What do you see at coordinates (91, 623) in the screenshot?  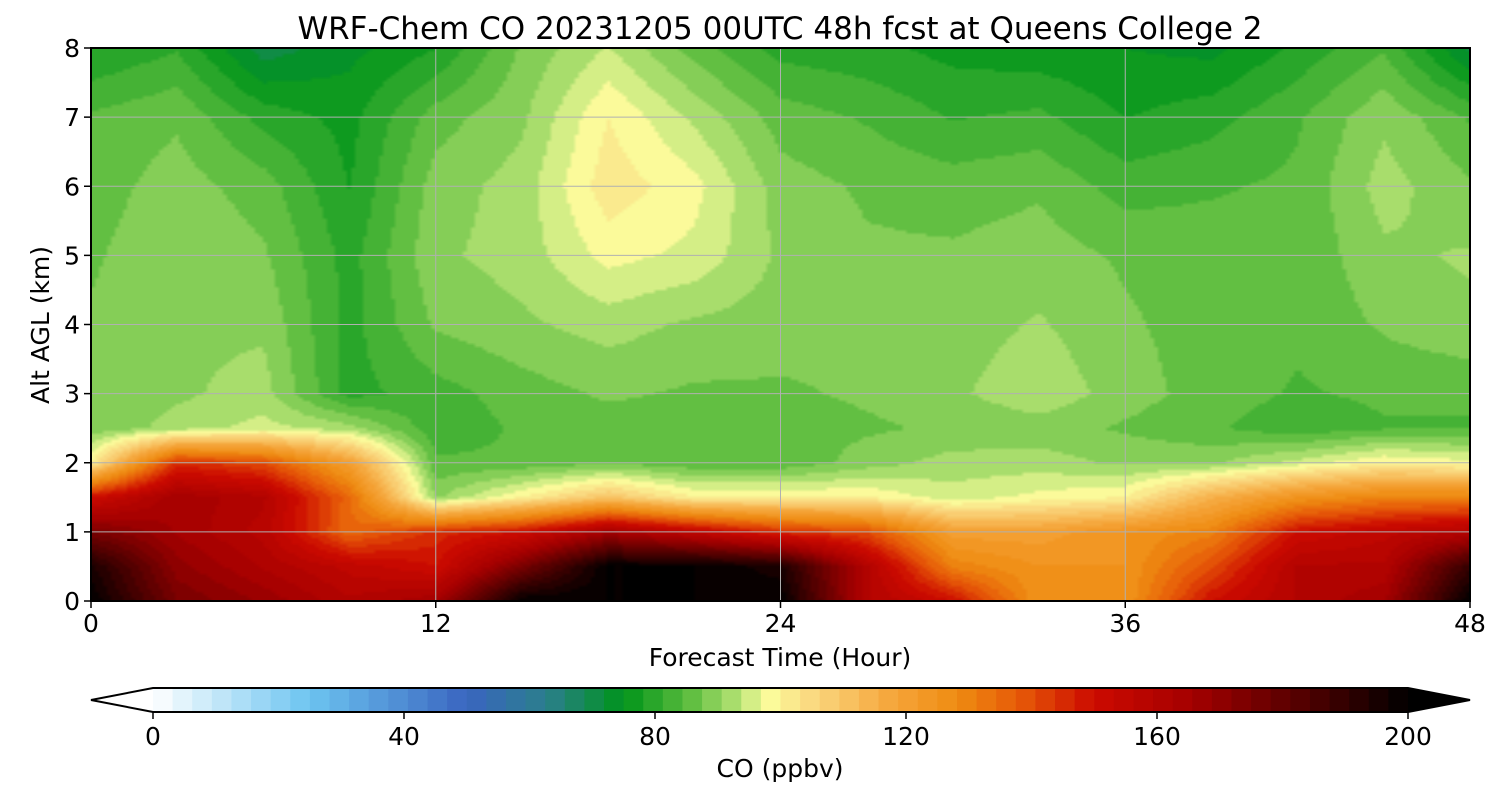 I see `x-tick-label: 0` at bounding box center [91, 623].